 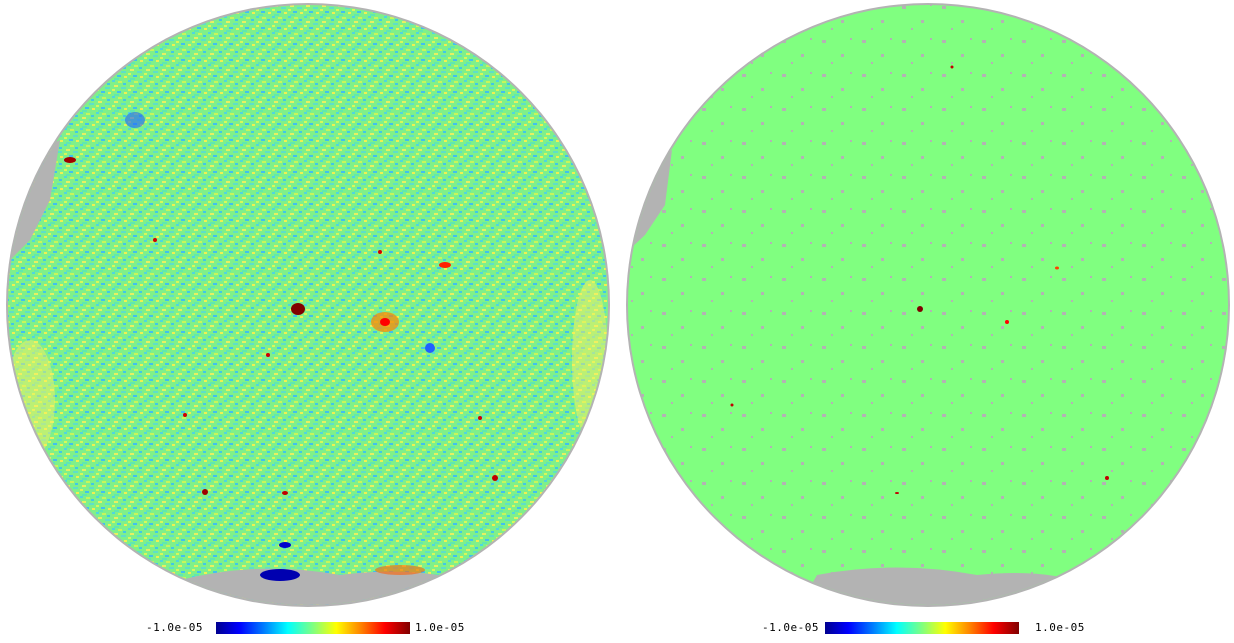 What do you see at coordinates (174, 627) in the screenshot?
I see `left-colorbar-min-label: -1.0e-05` at bounding box center [174, 627].